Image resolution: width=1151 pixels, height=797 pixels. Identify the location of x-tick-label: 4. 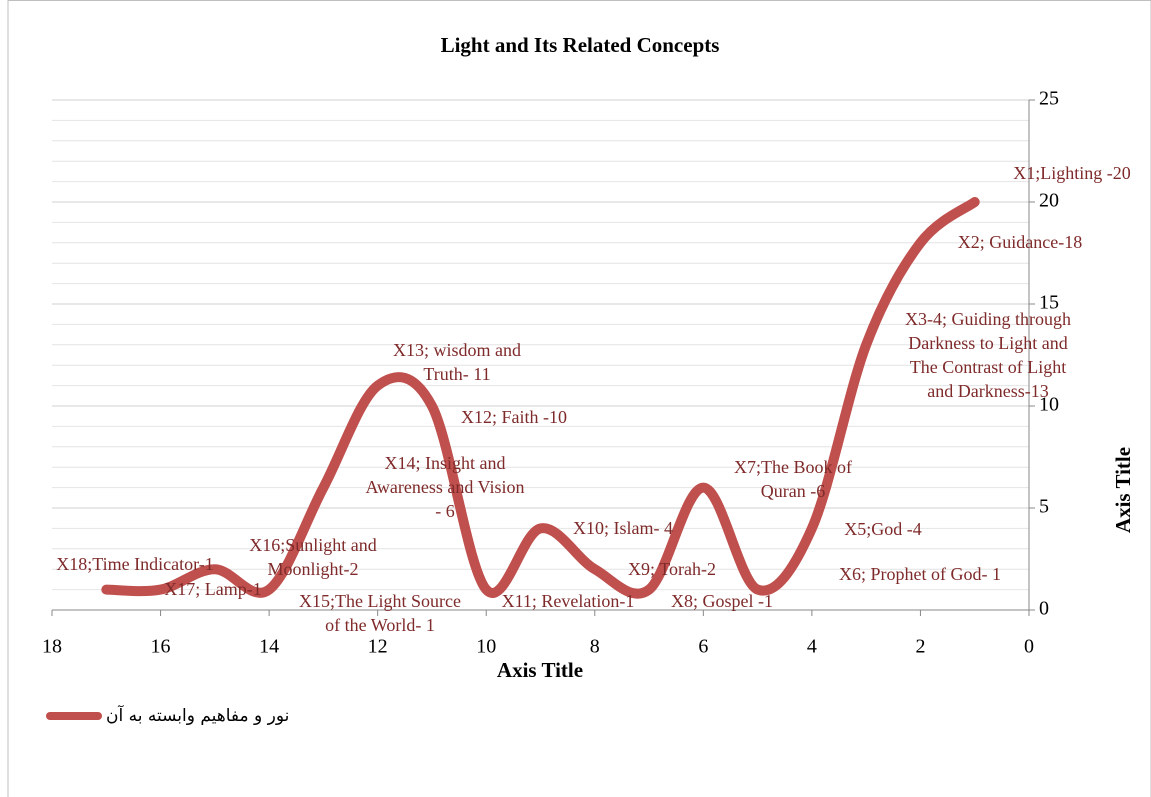
(812, 647).